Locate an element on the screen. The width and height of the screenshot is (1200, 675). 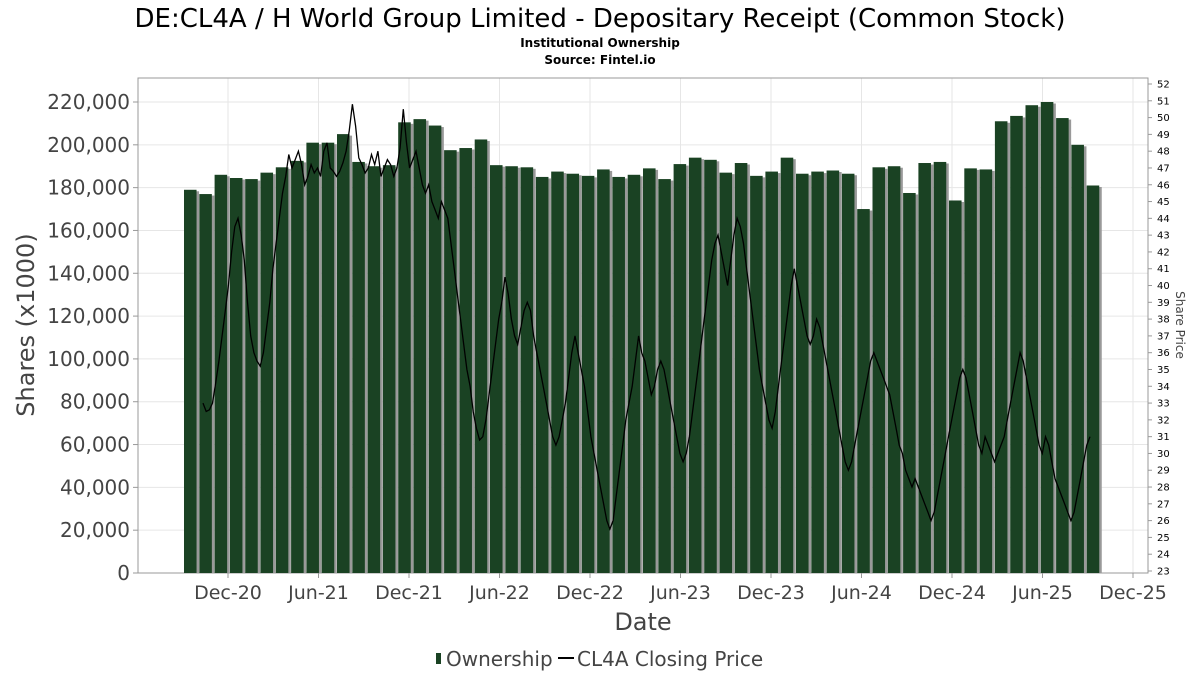
x-tick-label: Dec-21 is located at coordinates (409, 593).